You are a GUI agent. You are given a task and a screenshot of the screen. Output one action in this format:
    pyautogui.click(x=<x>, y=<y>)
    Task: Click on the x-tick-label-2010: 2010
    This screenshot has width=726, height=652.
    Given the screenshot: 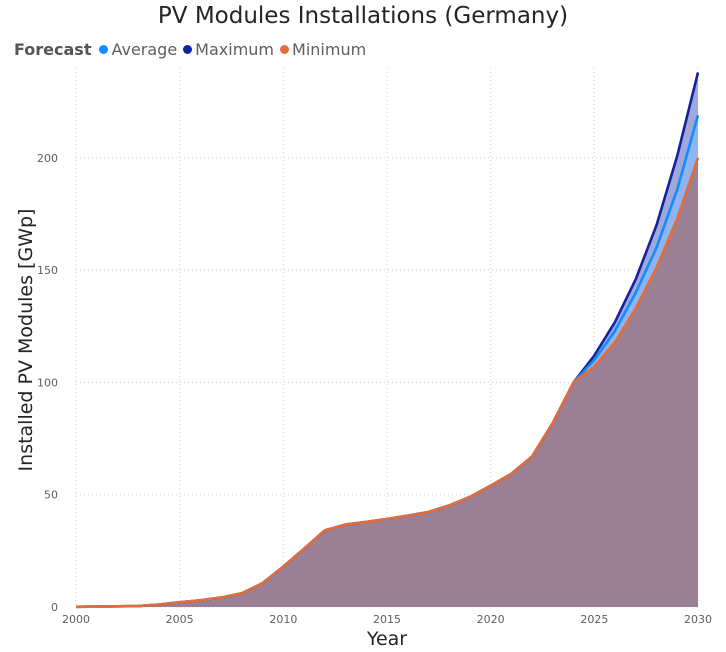 What is the action you would take?
    pyautogui.click(x=283, y=619)
    